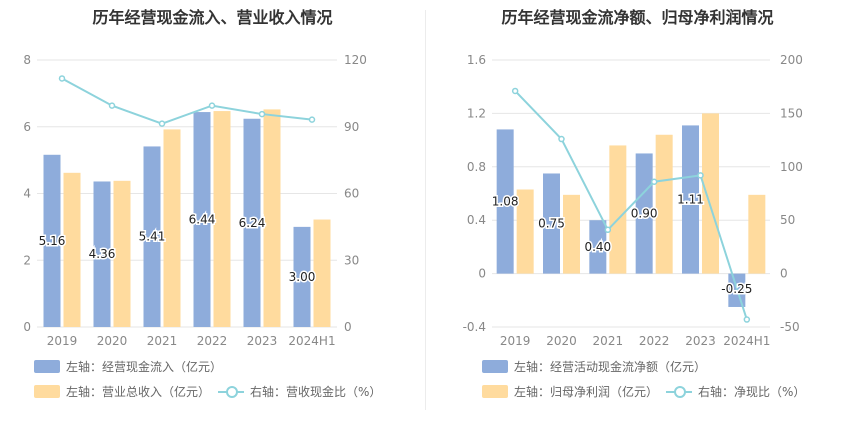  Describe the element at coordinates (790, 327) in the screenshot. I see `y-right-tick-label: -50` at that location.